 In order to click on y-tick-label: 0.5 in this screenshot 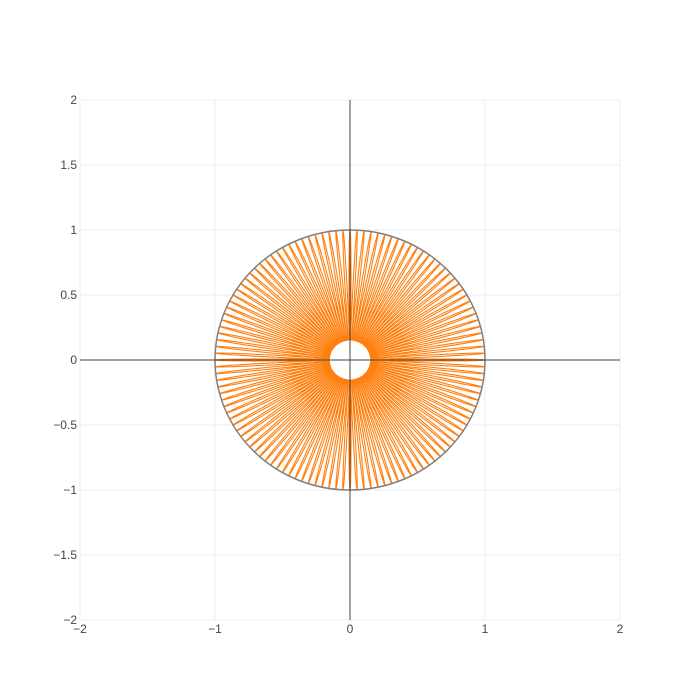, I will do `click(68, 295)`.